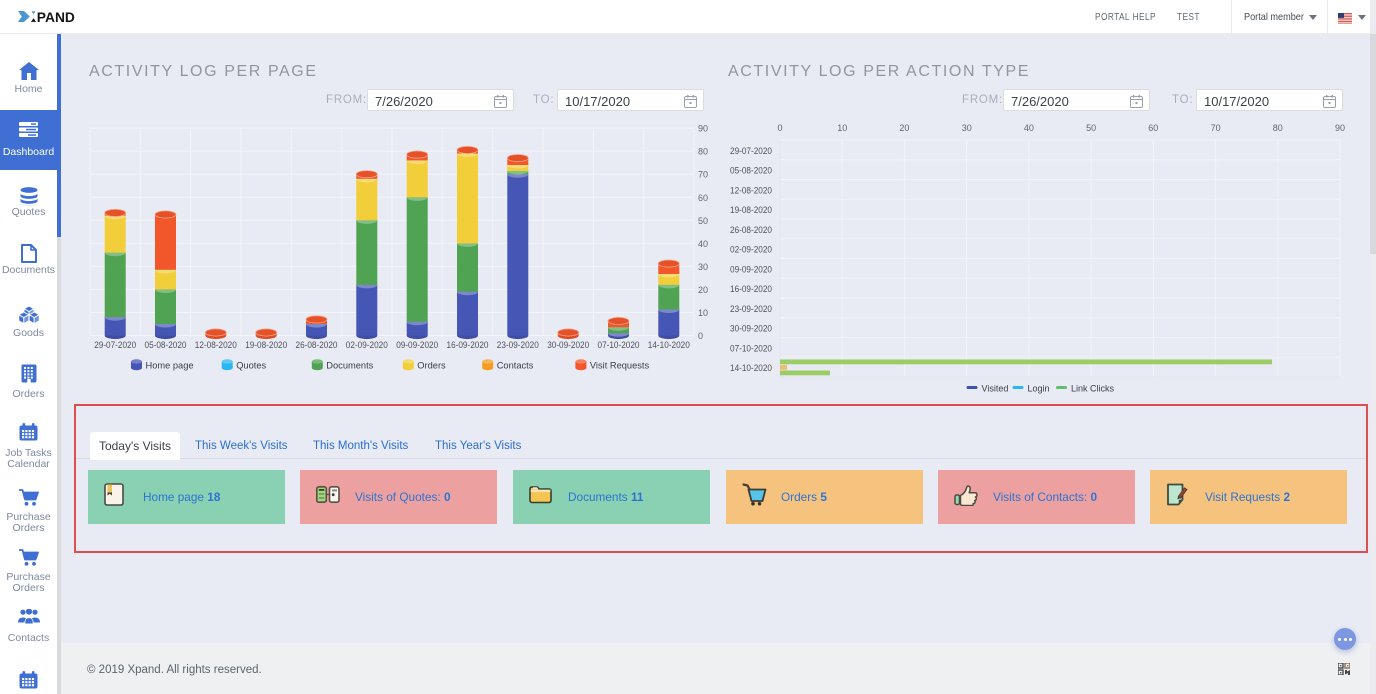 The height and width of the screenshot is (694, 1376). I want to click on svg-text: Quotes, so click(251, 366).